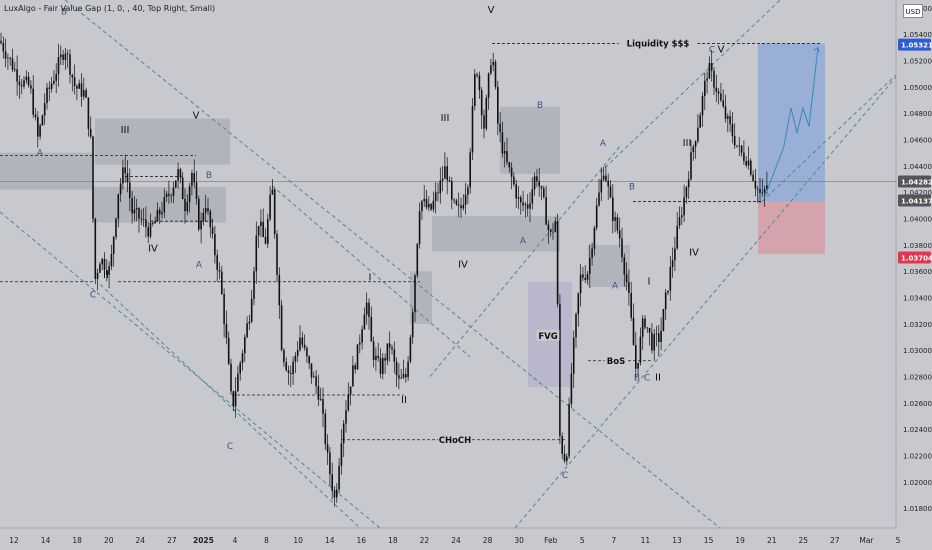 The image size is (932, 550). Describe the element at coordinates (917, 62) in the screenshot. I see `y-tick-label: 1.05200` at that location.